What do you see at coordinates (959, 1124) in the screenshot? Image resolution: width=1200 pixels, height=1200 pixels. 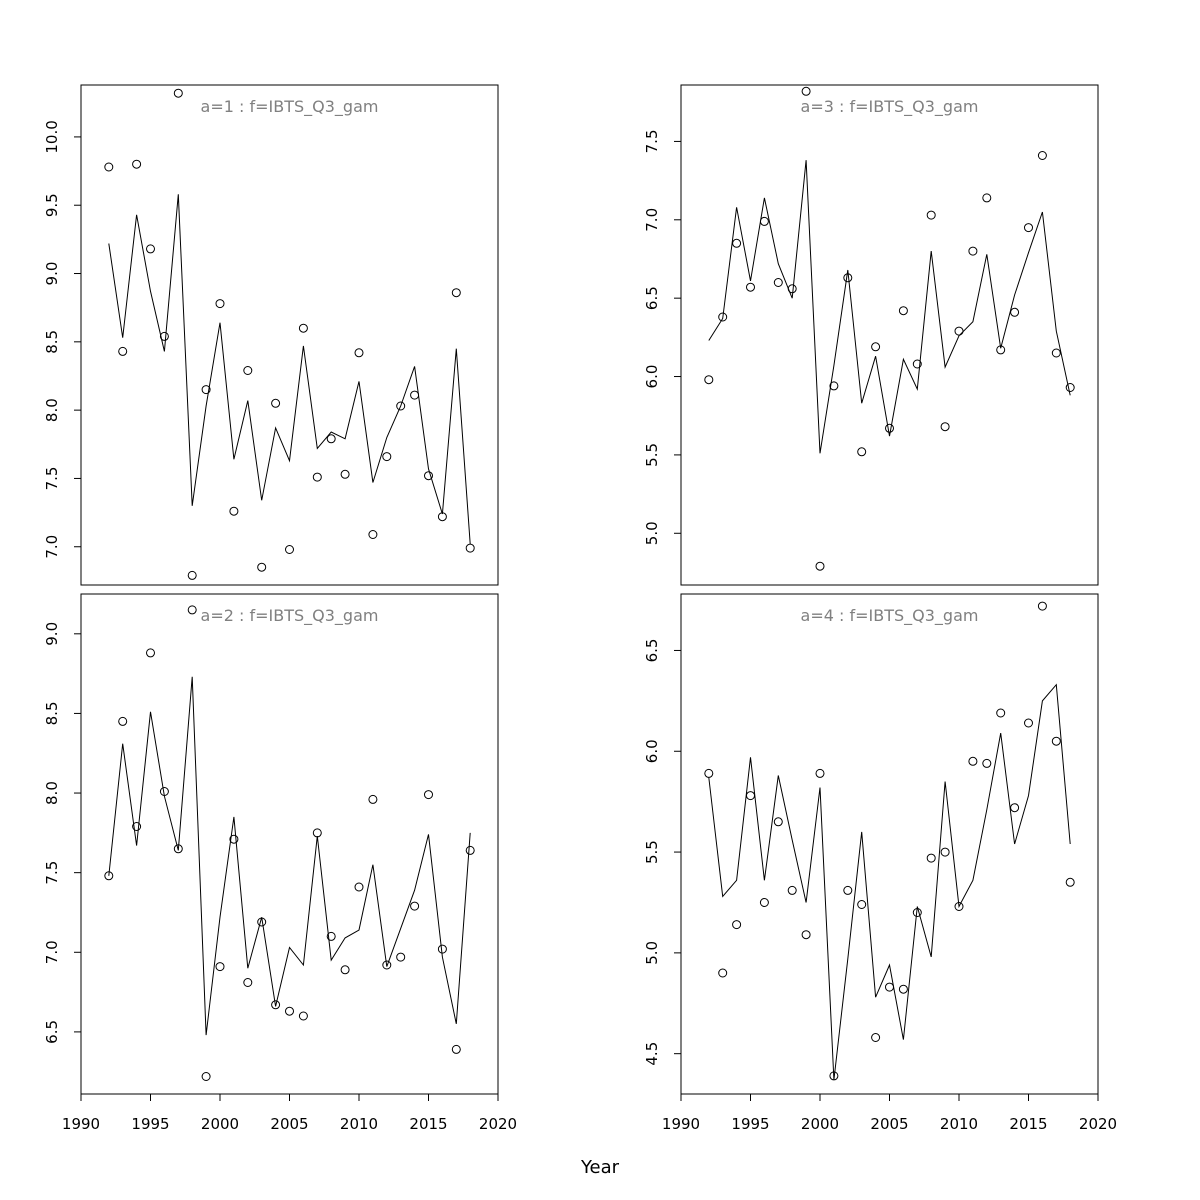 I see `x-tick-label: 2010` at bounding box center [959, 1124].